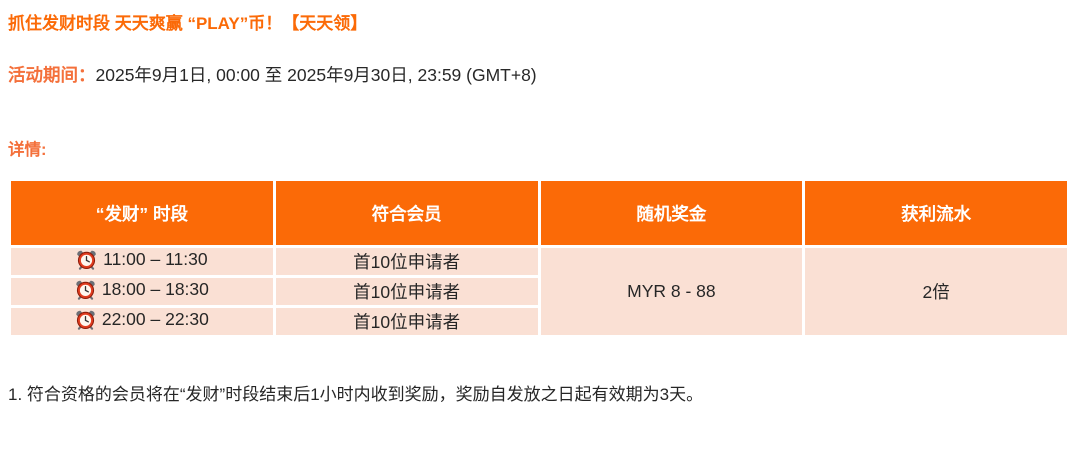 The width and height of the screenshot is (1079, 460). I want to click on details-label: 详情:, so click(27, 150).